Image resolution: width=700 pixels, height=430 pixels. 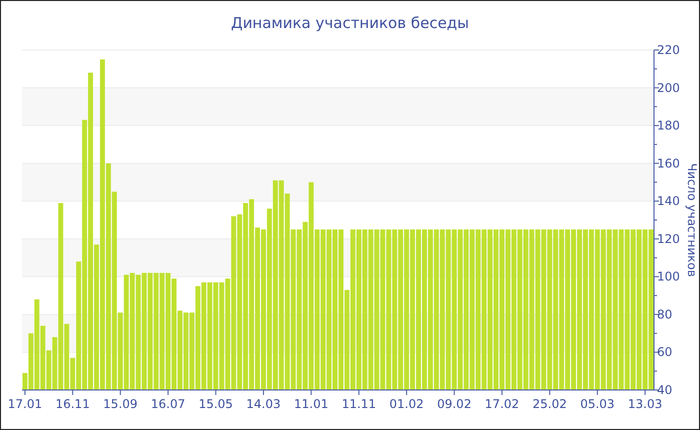 I want to click on y-tick-label: 140, so click(x=668, y=201).